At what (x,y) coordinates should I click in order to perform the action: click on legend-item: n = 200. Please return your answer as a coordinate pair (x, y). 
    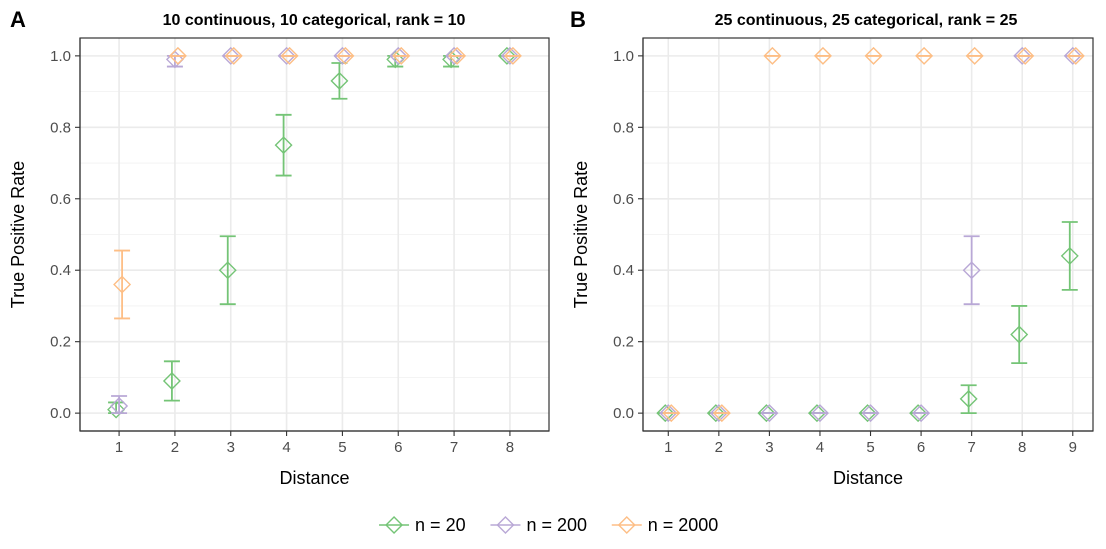
    Looking at the image, I should click on (538, 525).